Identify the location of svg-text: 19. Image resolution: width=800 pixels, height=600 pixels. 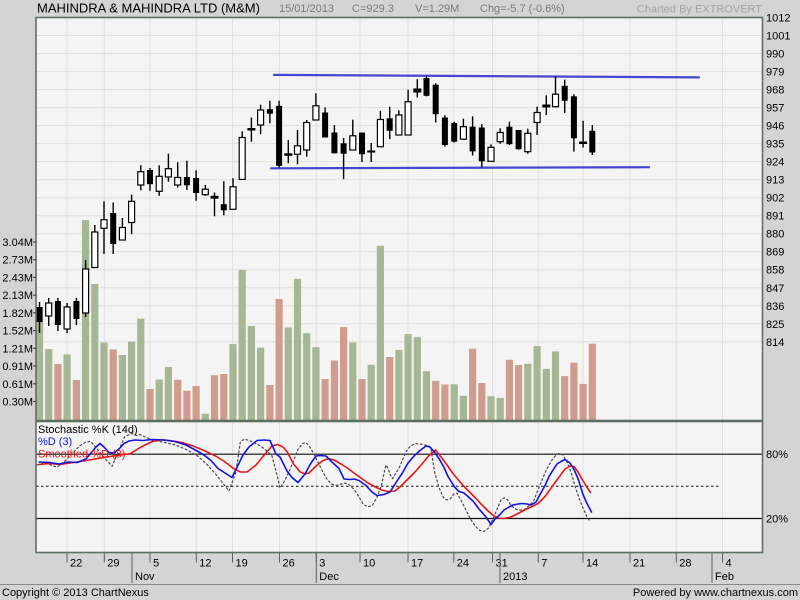
(242, 564).